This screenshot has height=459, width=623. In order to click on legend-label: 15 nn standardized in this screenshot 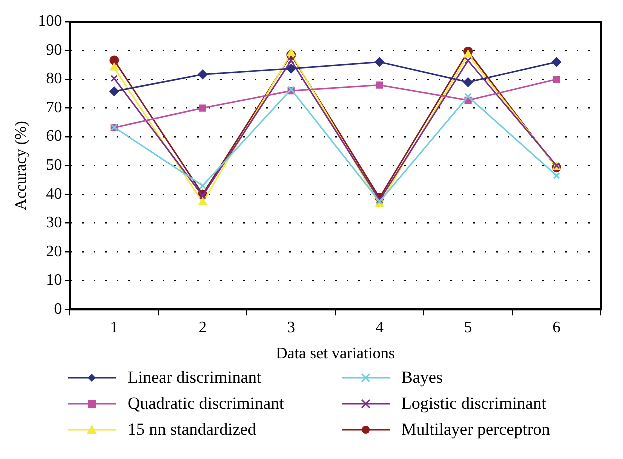, I will do `click(192, 430)`.